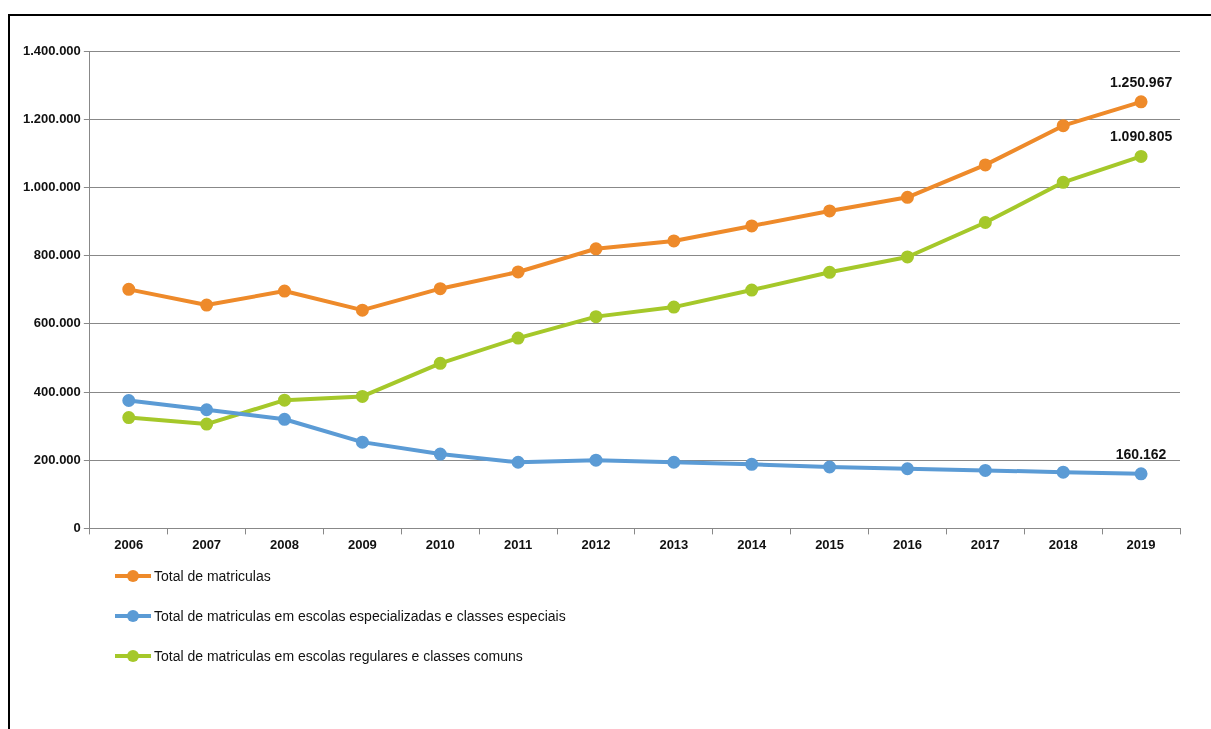 This screenshot has width=1211, height=729. Describe the element at coordinates (57, 459) in the screenshot. I see `y-tick-label: 200.000` at that location.